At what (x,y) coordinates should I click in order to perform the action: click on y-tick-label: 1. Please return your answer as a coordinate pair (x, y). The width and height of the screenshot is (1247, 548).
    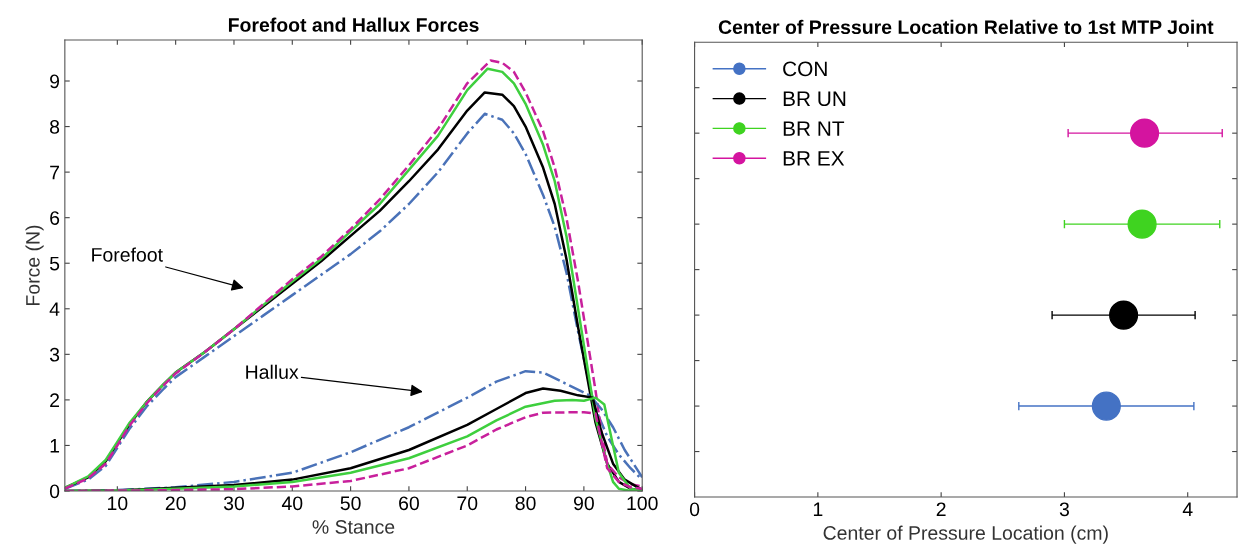
    Looking at the image, I should click on (55, 446).